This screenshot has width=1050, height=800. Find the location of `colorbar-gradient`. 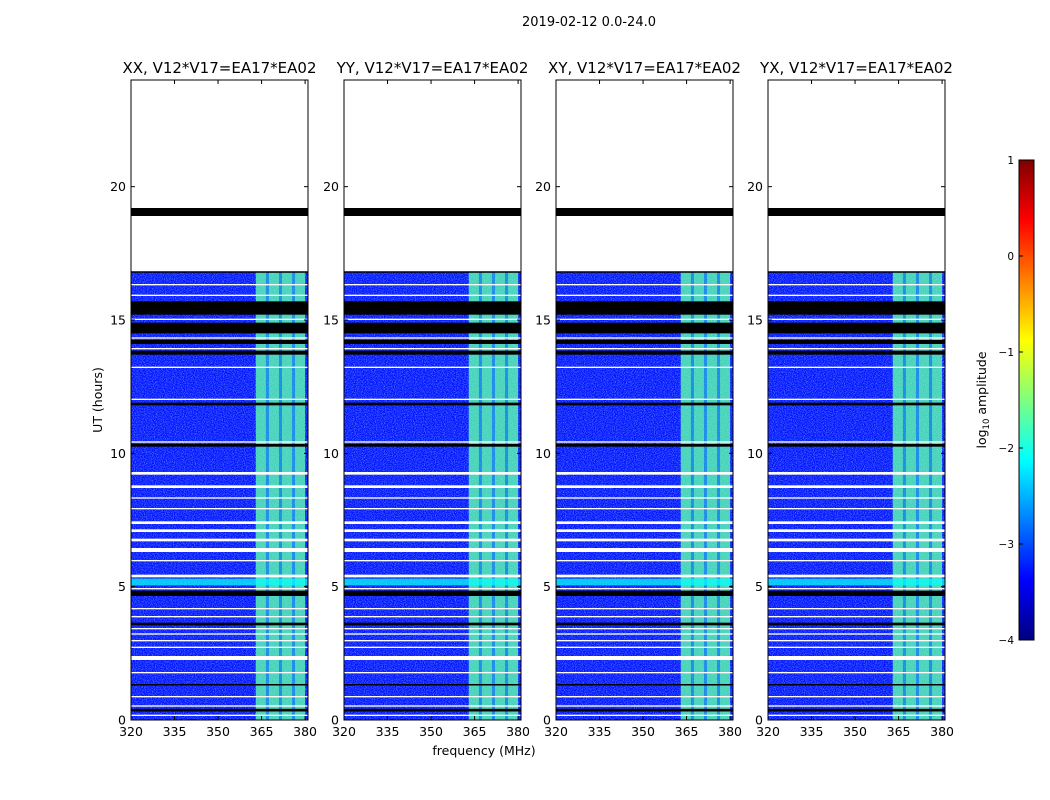

colorbar-gradient is located at coordinates (1026, 400).